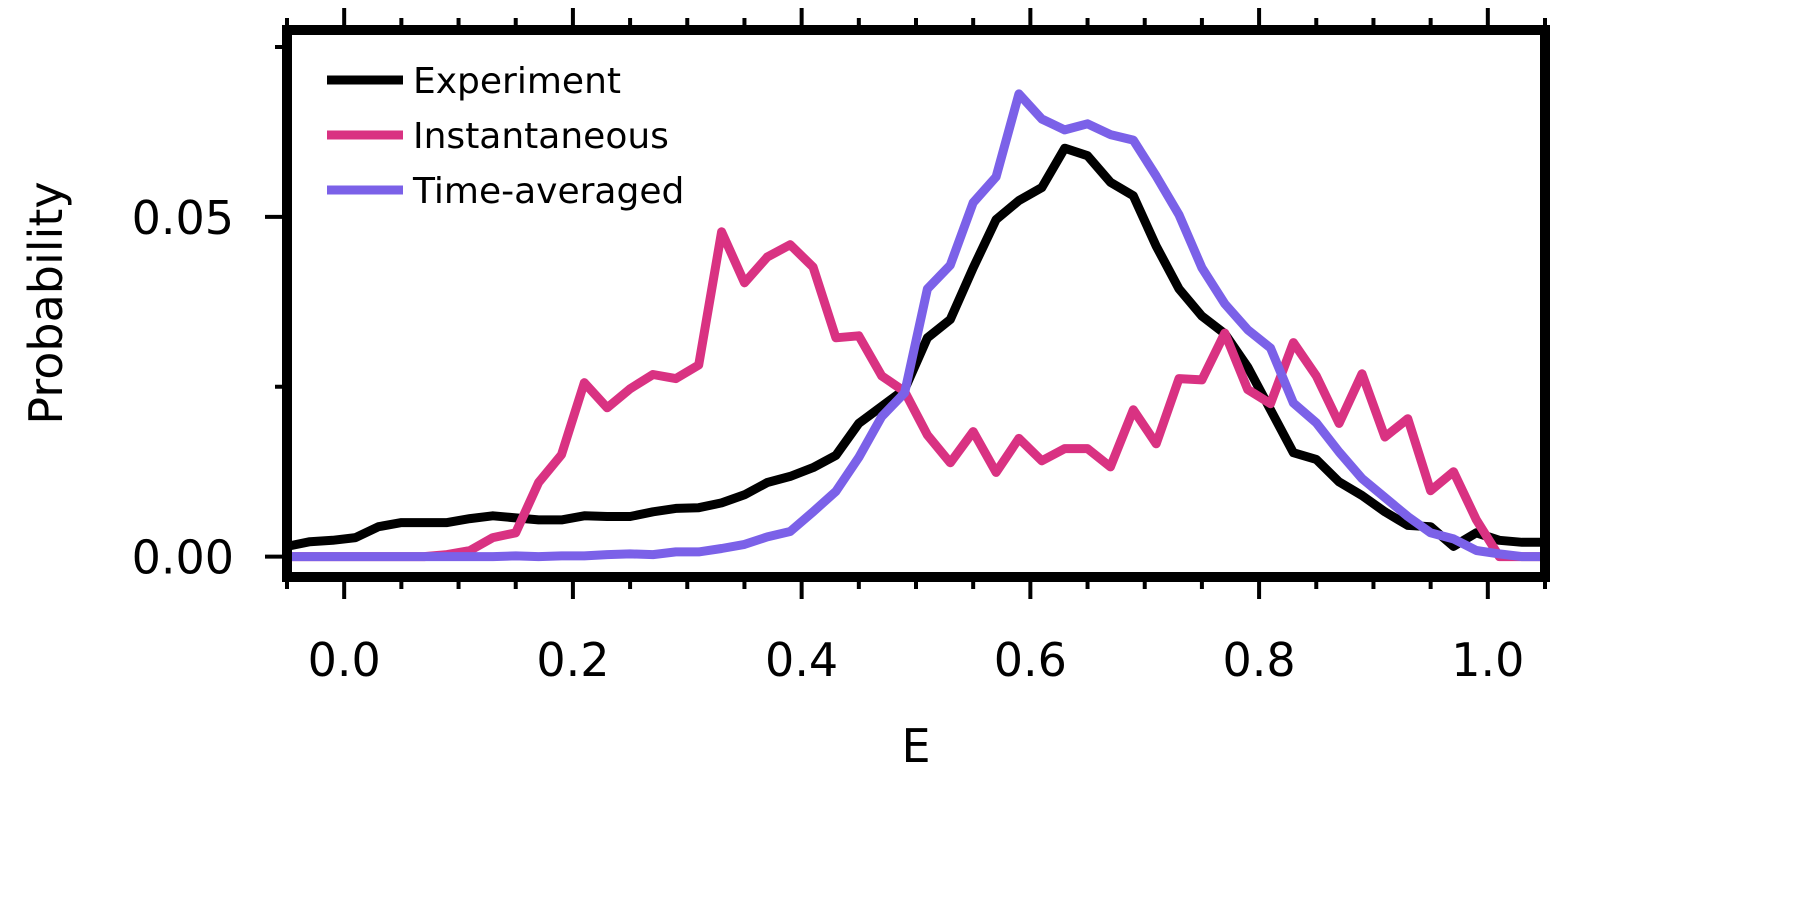 The height and width of the screenshot is (897, 1797). I want to click on legend-label: Time-averaged, so click(548, 191).